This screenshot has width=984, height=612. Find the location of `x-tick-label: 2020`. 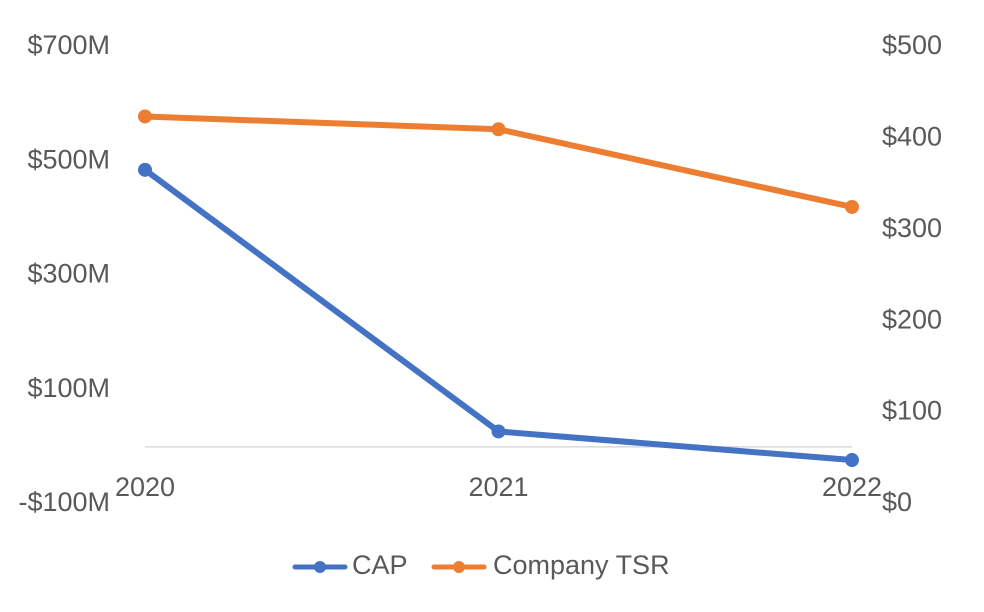

x-tick-label: 2020 is located at coordinates (145, 487).